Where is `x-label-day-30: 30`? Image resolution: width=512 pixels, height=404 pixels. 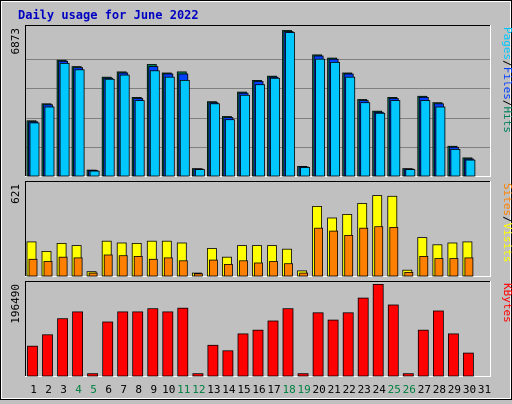
x-label-day-30: 30 is located at coordinates (469, 389).